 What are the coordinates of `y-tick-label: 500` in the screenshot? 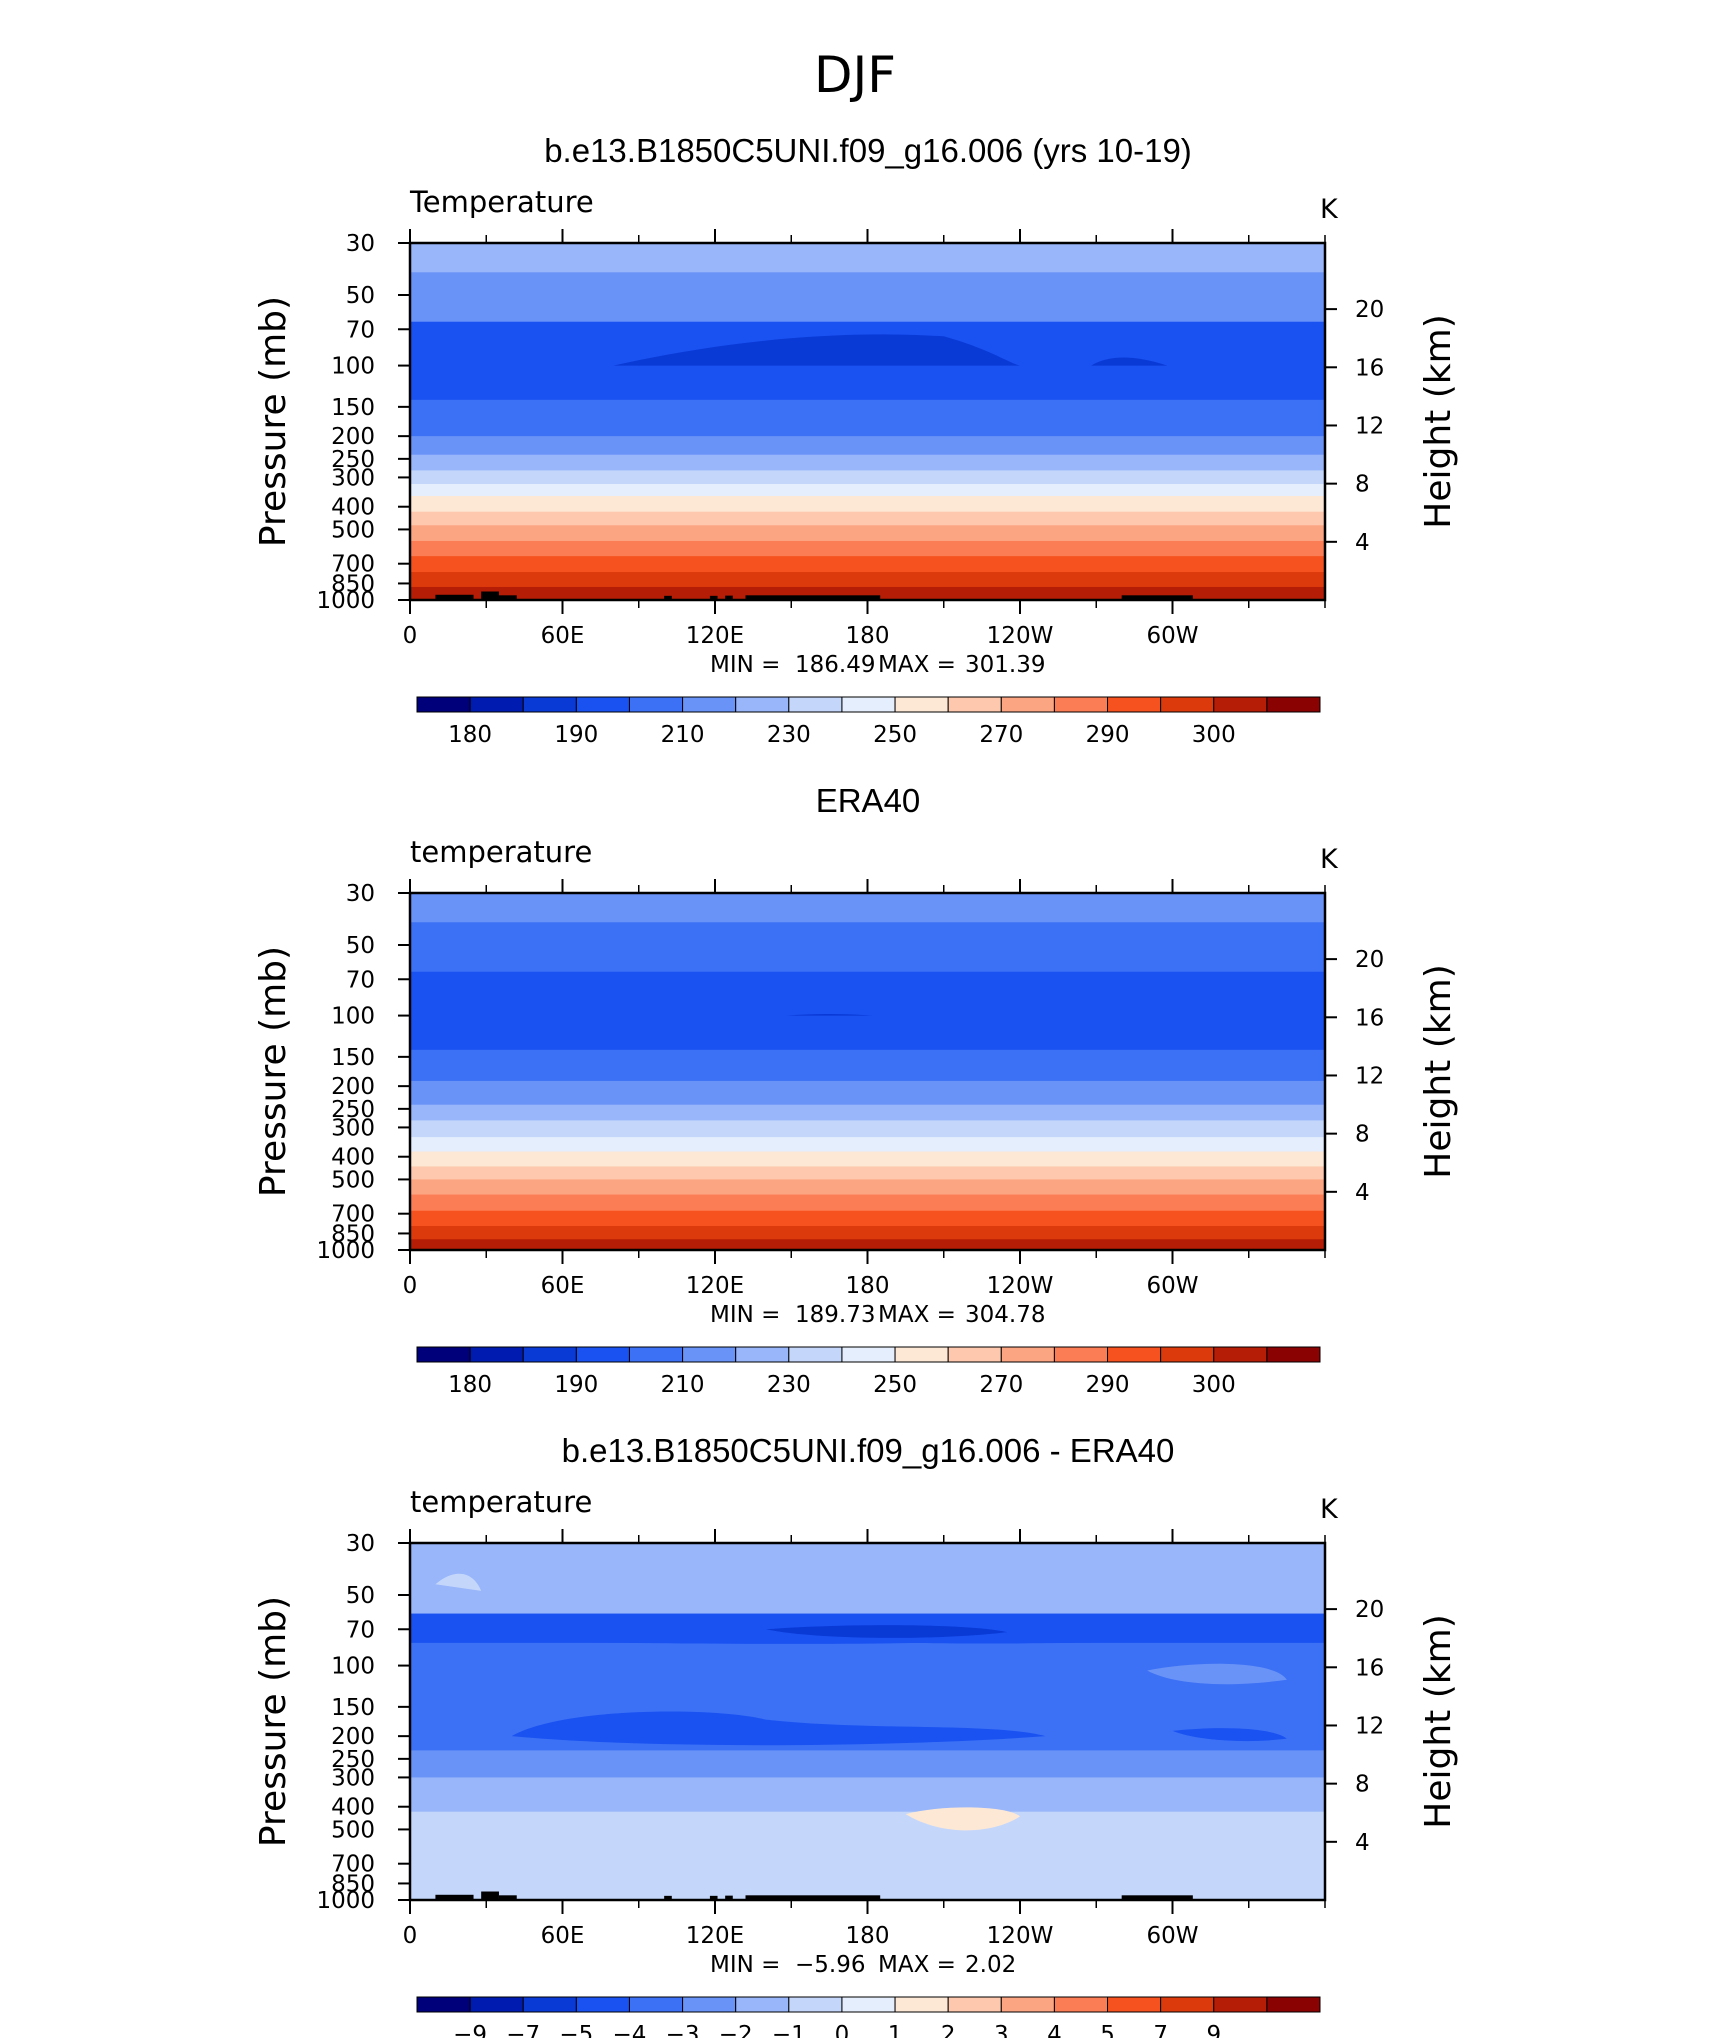 It's located at (353, 1830).